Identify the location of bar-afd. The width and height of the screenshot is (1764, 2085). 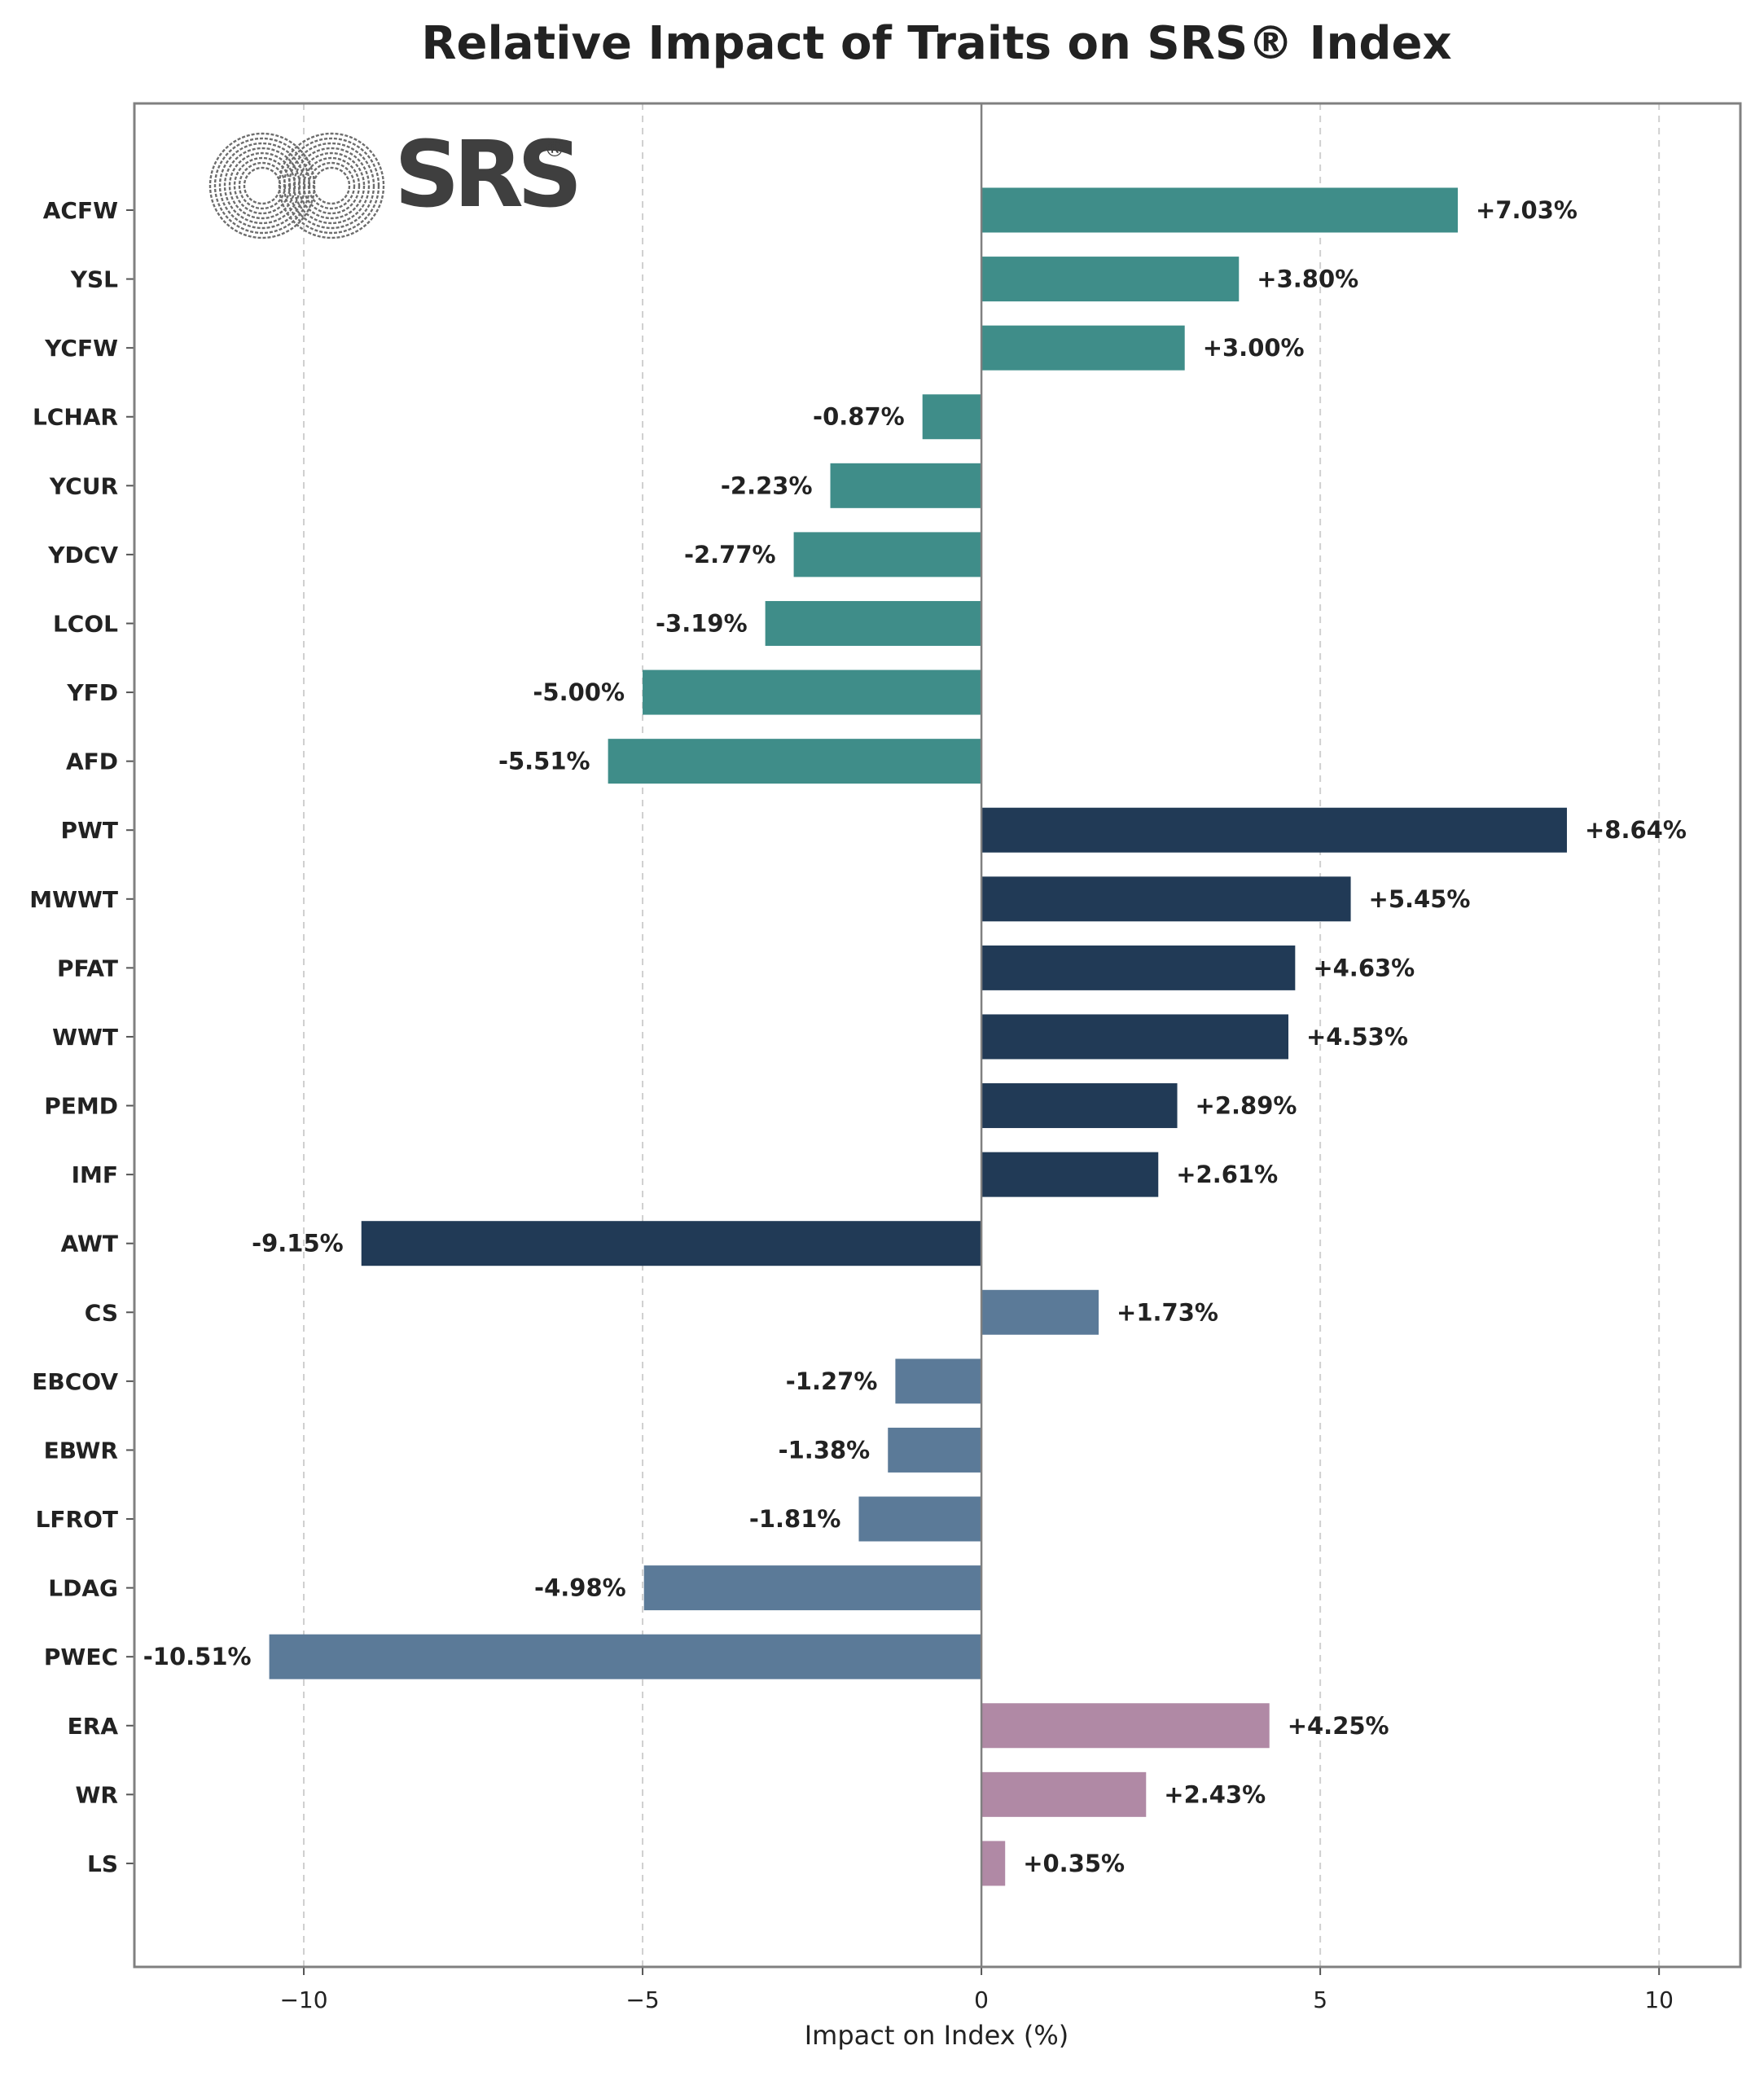
(795, 761).